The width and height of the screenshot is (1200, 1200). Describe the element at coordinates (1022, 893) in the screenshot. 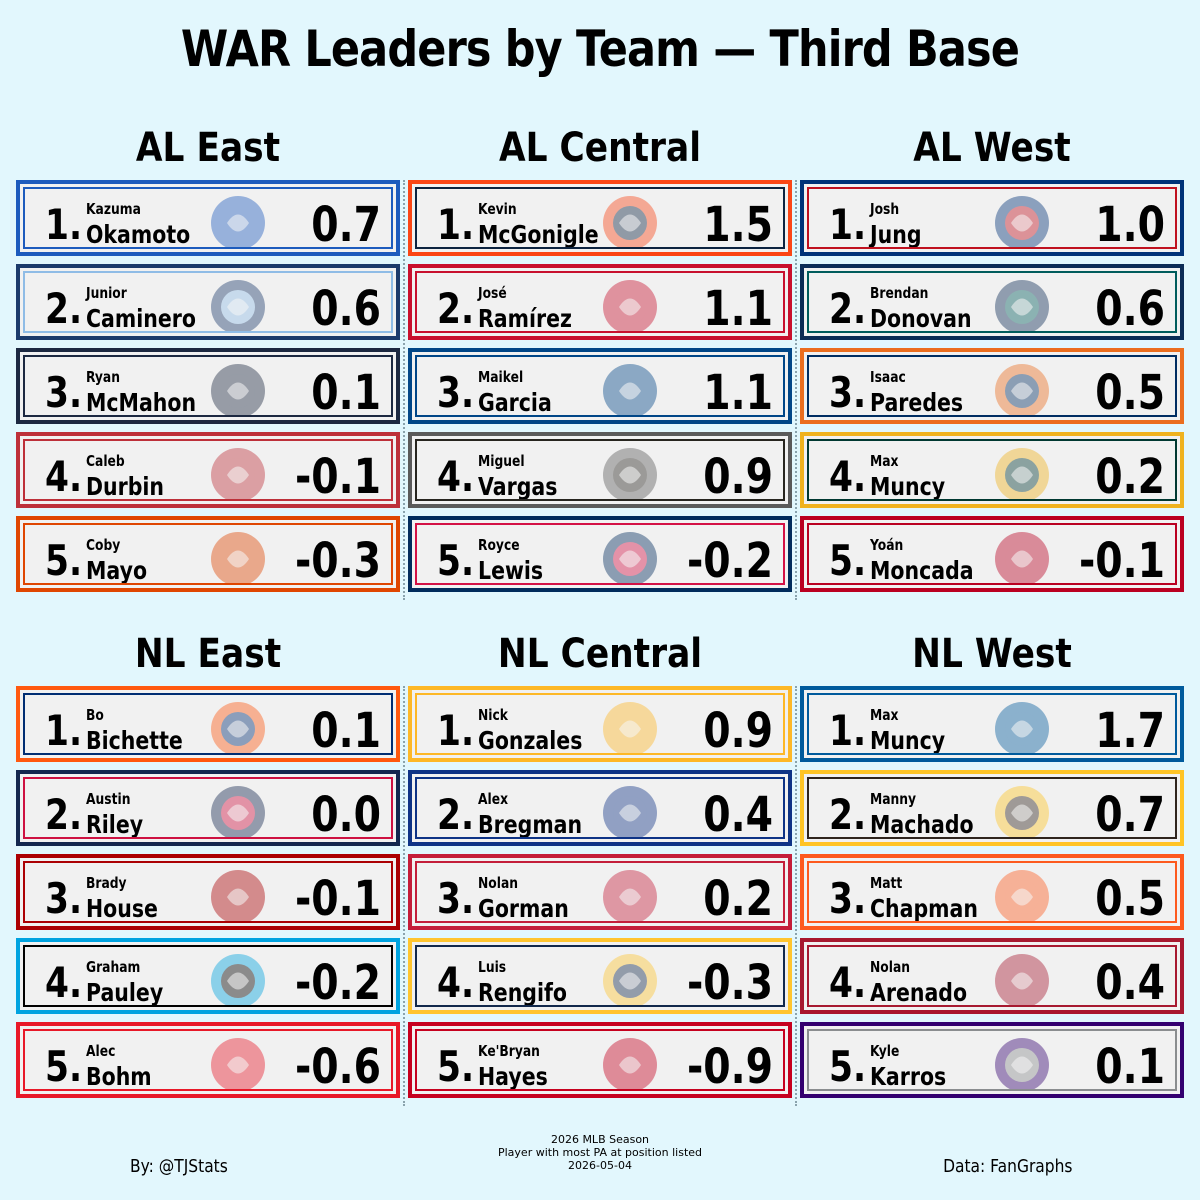

I see `san-francisco-giants-logo-icon` at that location.